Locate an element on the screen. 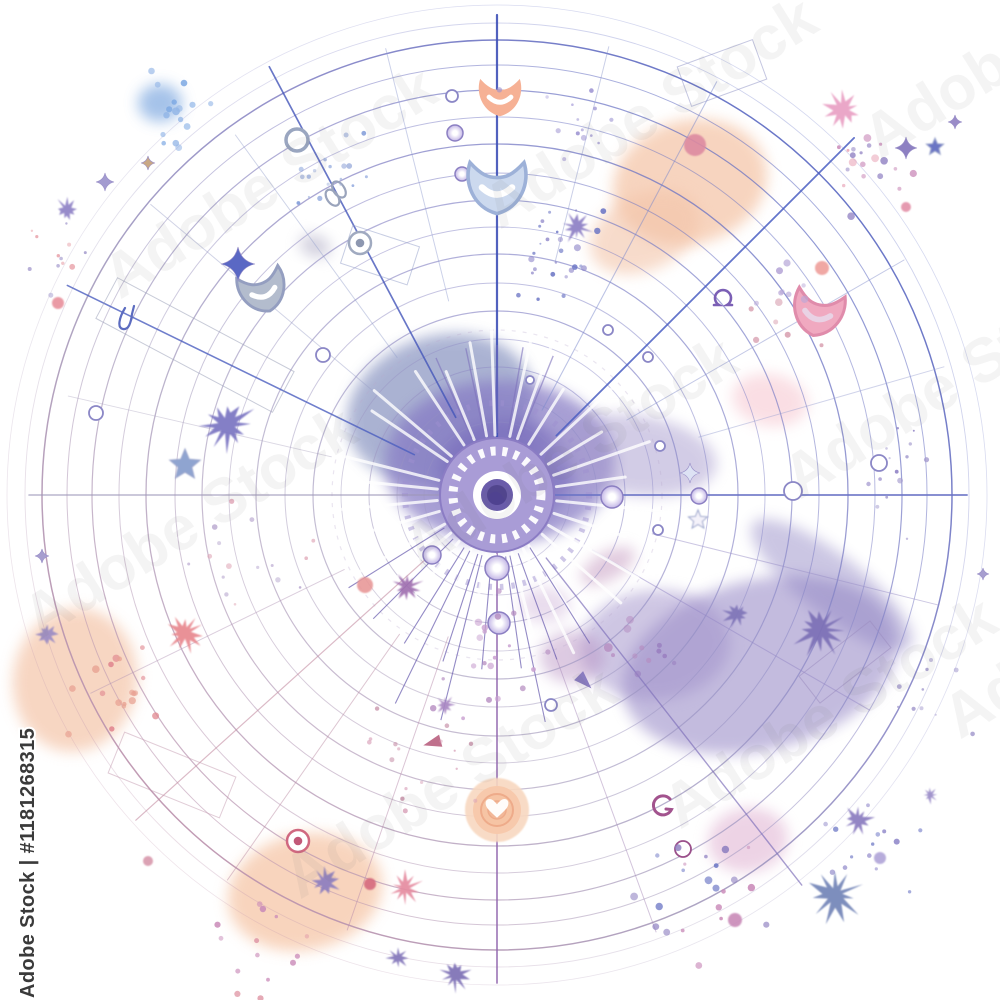 The width and height of the screenshot is (1000, 1000). mandala-tick-ring is located at coordinates (497, 495).